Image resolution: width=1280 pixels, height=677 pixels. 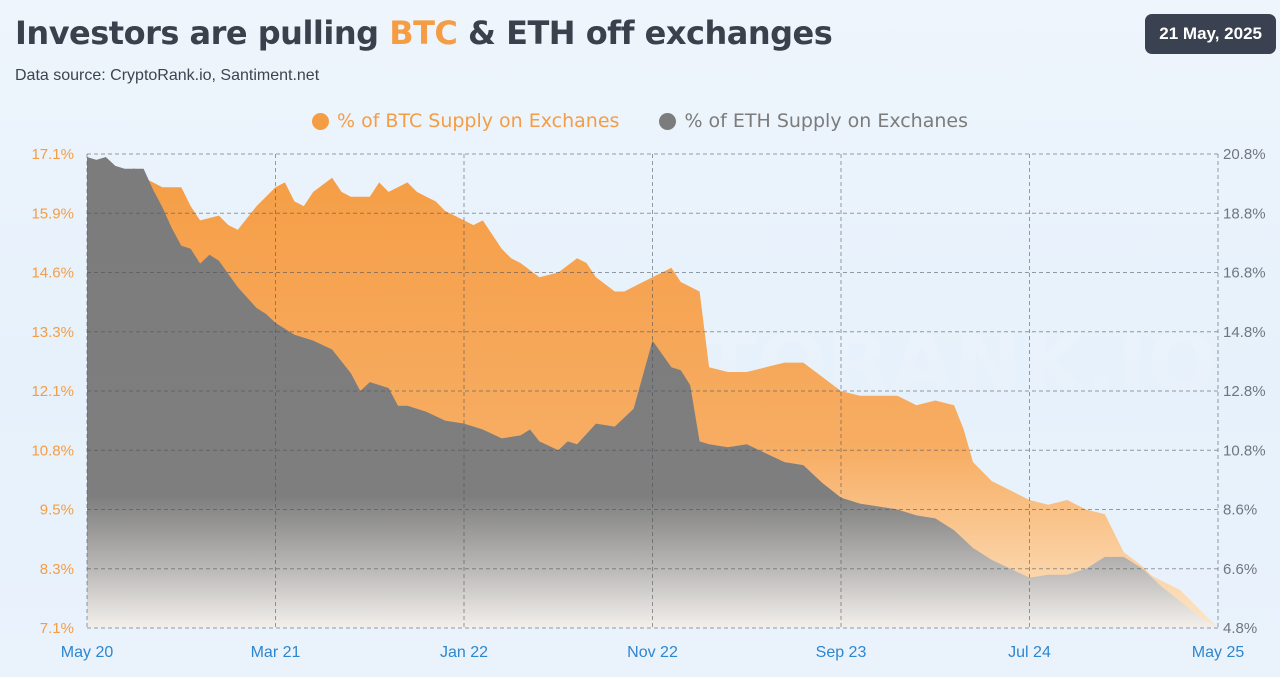 What do you see at coordinates (202, 33) in the screenshot?
I see `title-prefix: Investors are pulling` at bounding box center [202, 33].